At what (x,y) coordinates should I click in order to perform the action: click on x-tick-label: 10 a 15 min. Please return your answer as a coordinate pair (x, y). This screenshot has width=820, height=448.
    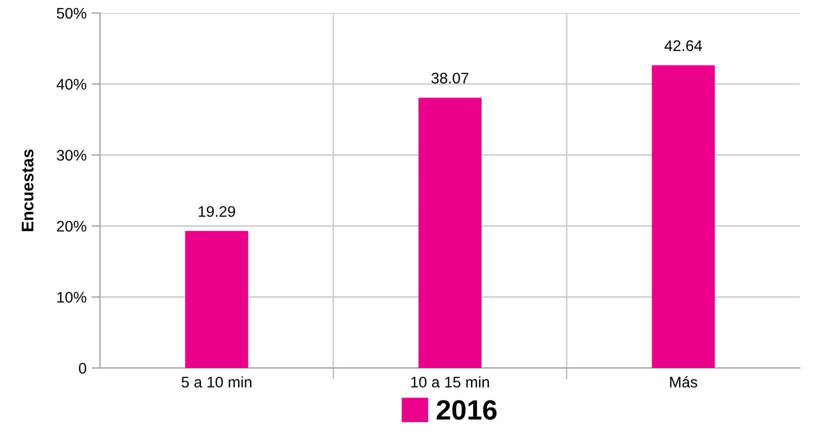
    Looking at the image, I should click on (450, 382).